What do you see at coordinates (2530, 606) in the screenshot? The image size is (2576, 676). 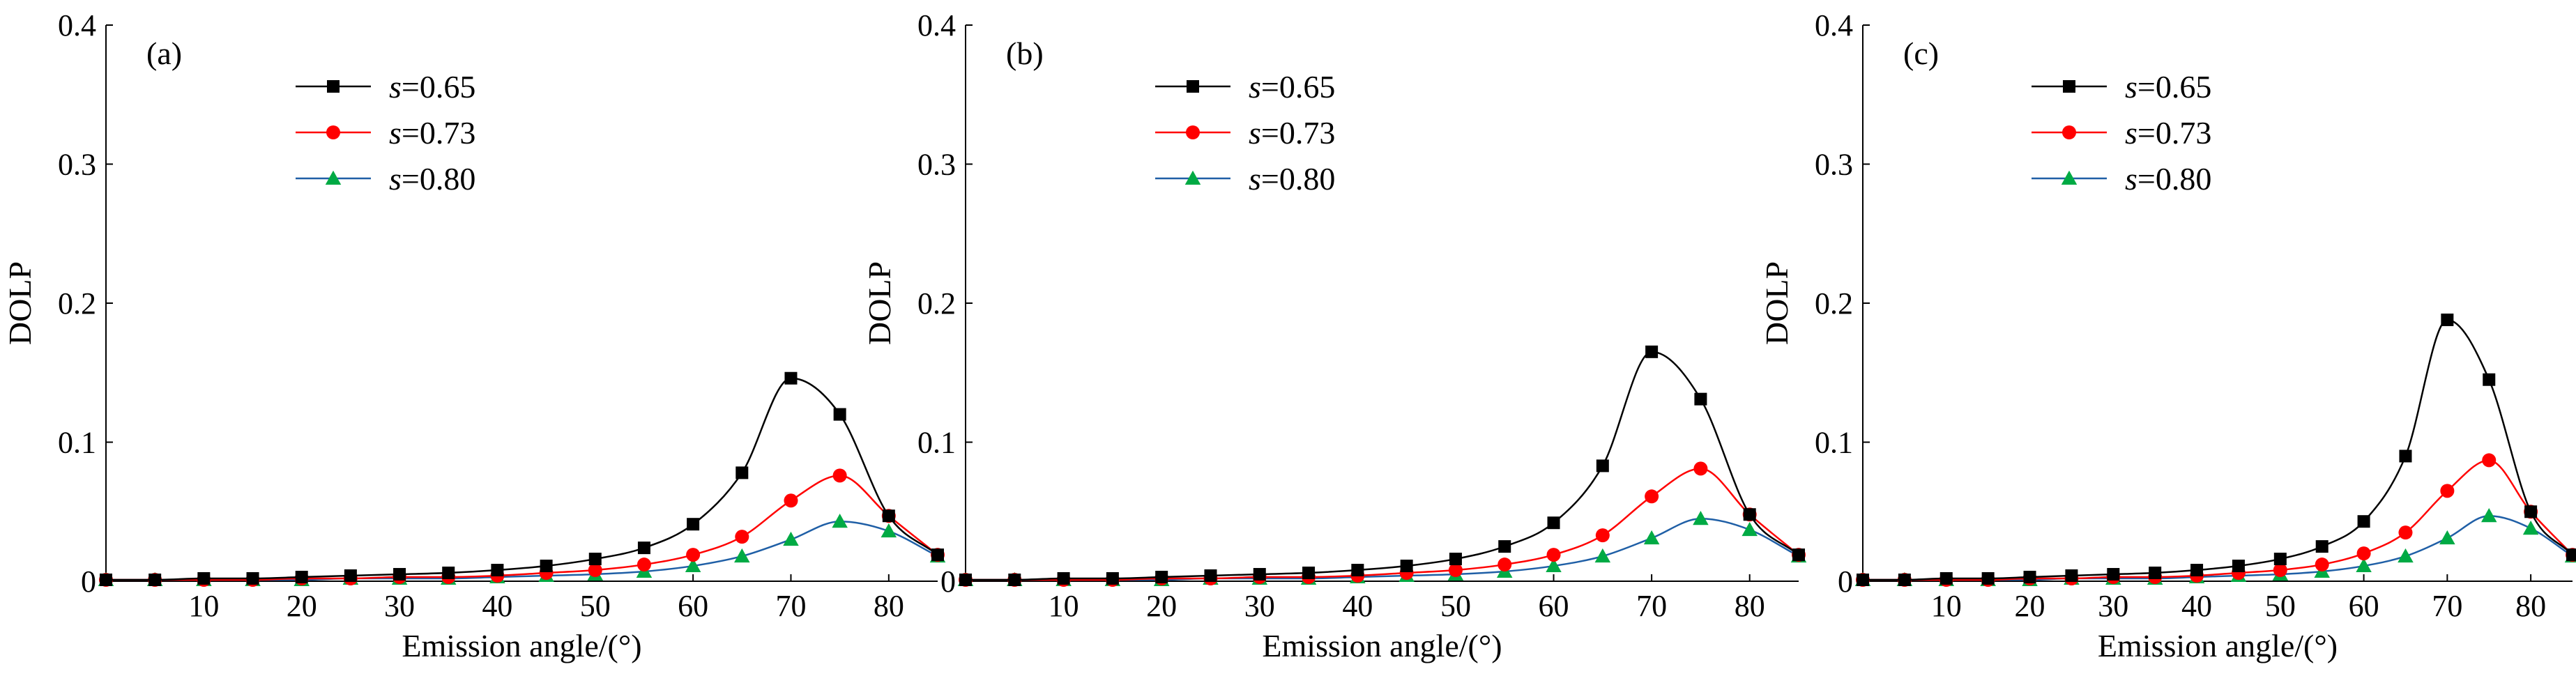 I see `x-tick-label: 80` at bounding box center [2530, 606].